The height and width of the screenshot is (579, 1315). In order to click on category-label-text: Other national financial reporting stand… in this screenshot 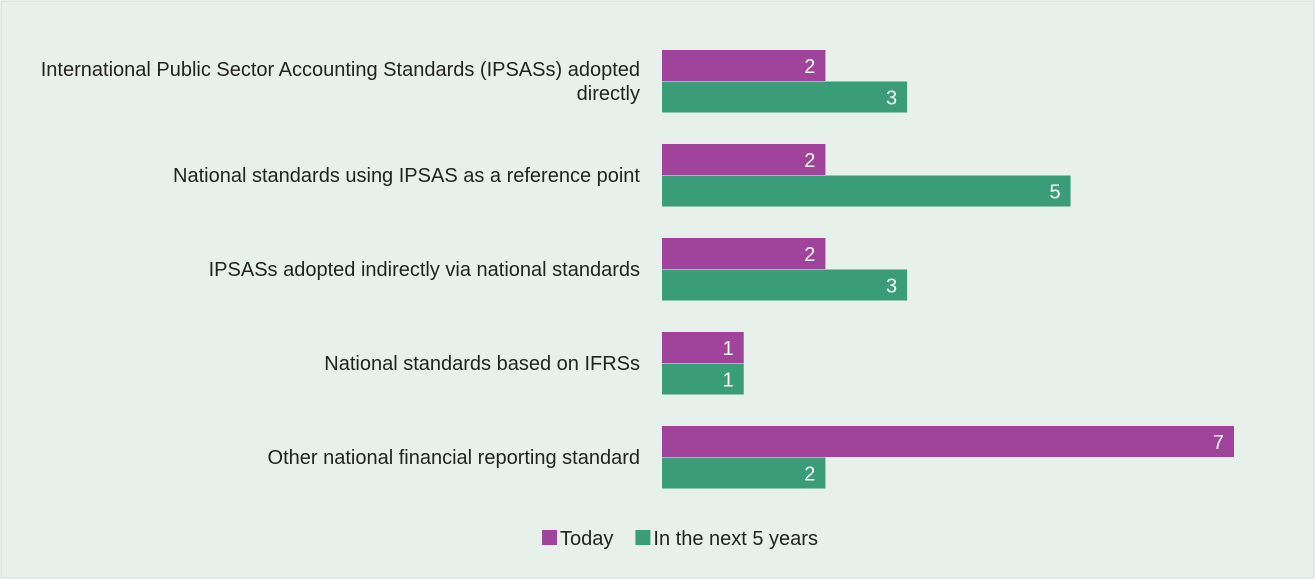, I will do `click(453, 457)`.